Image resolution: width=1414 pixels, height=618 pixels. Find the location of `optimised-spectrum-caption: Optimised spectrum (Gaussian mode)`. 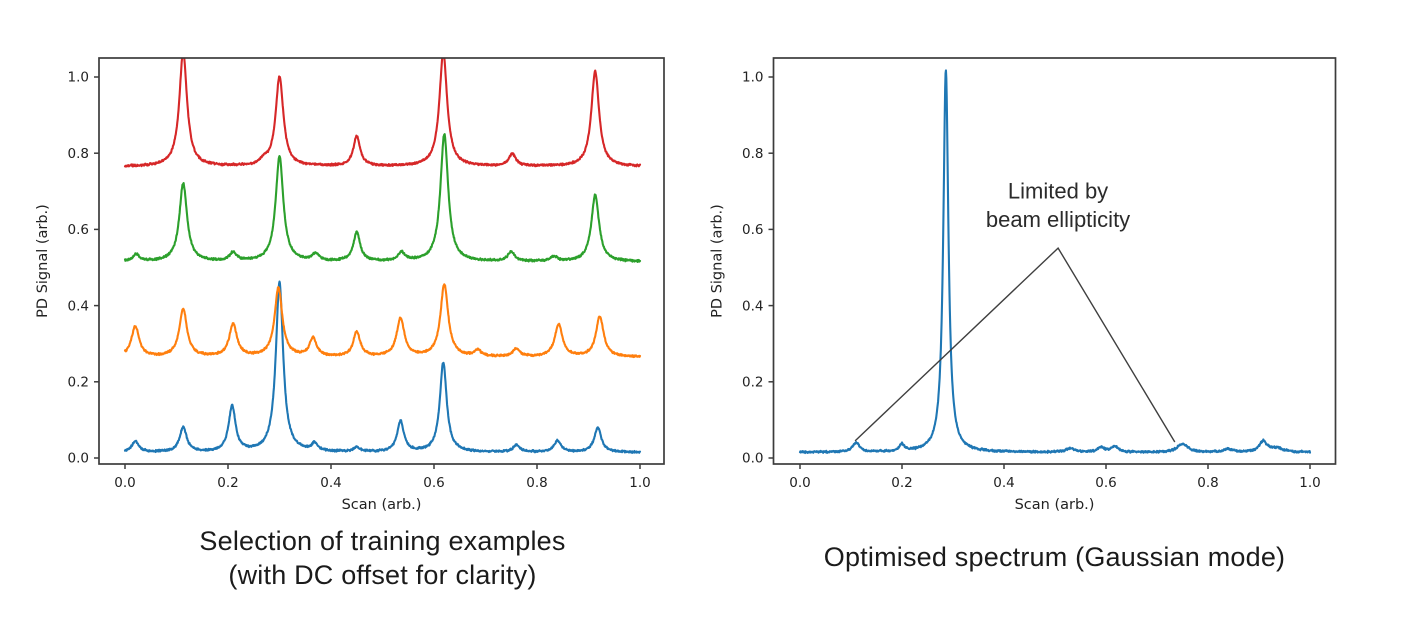

optimised-spectrum-caption: Optimised spectrum (Gaussian mode) is located at coordinates (1054, 557).